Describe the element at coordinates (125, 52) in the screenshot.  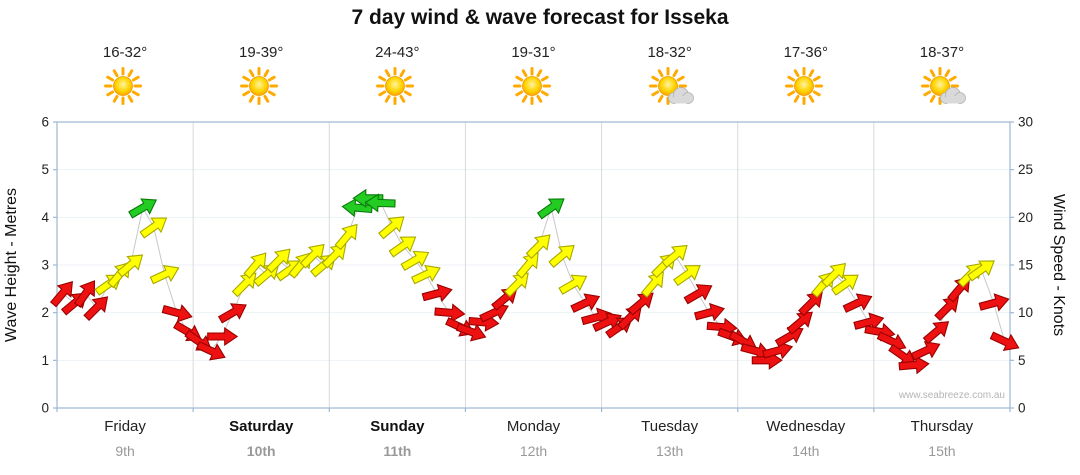
I see `temp-range-label: 16-32°` at that location.